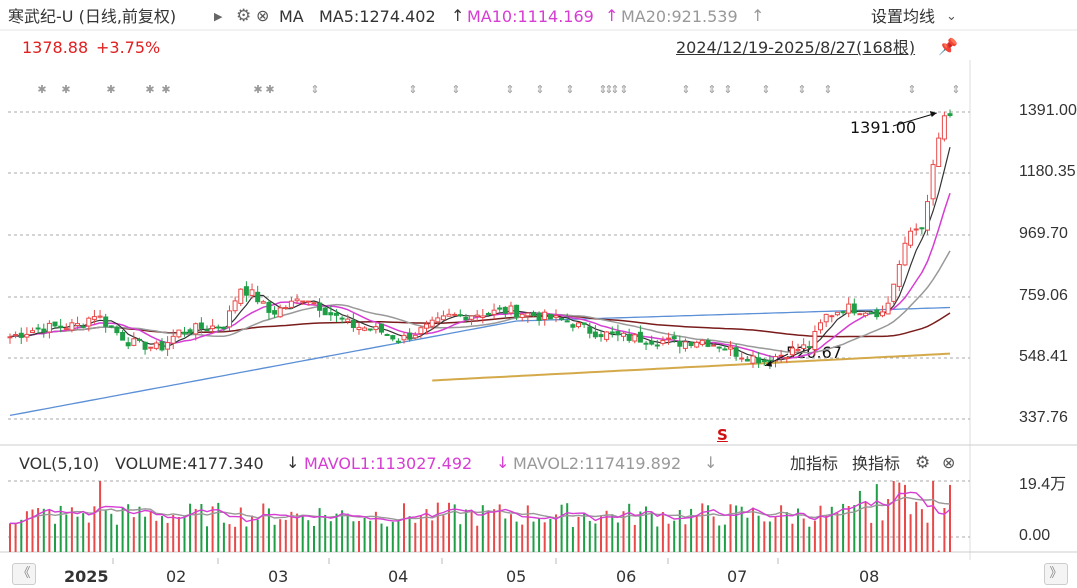 The width and height of the screenshot is (1077, 588). Describe the element at coordinates (951, 16) in the screenshot. I see `chevron-down-icon: ⌄` at that location.